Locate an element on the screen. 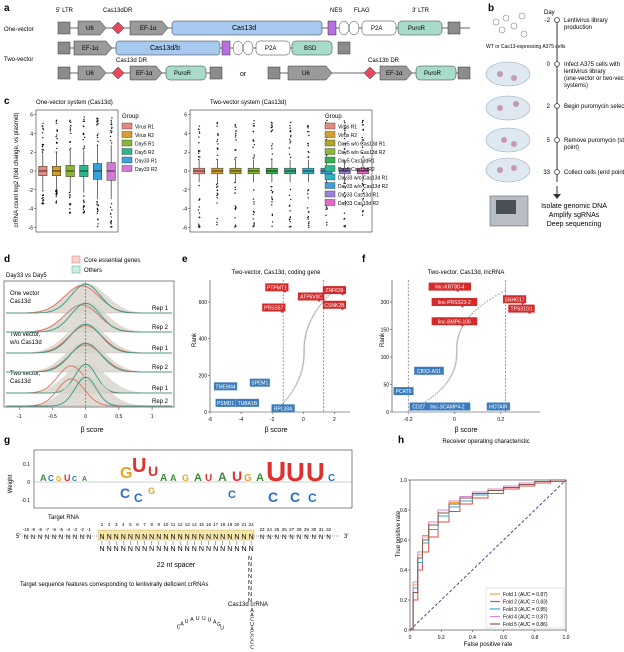  h-plot-frame is located at coordinates (488, 555).